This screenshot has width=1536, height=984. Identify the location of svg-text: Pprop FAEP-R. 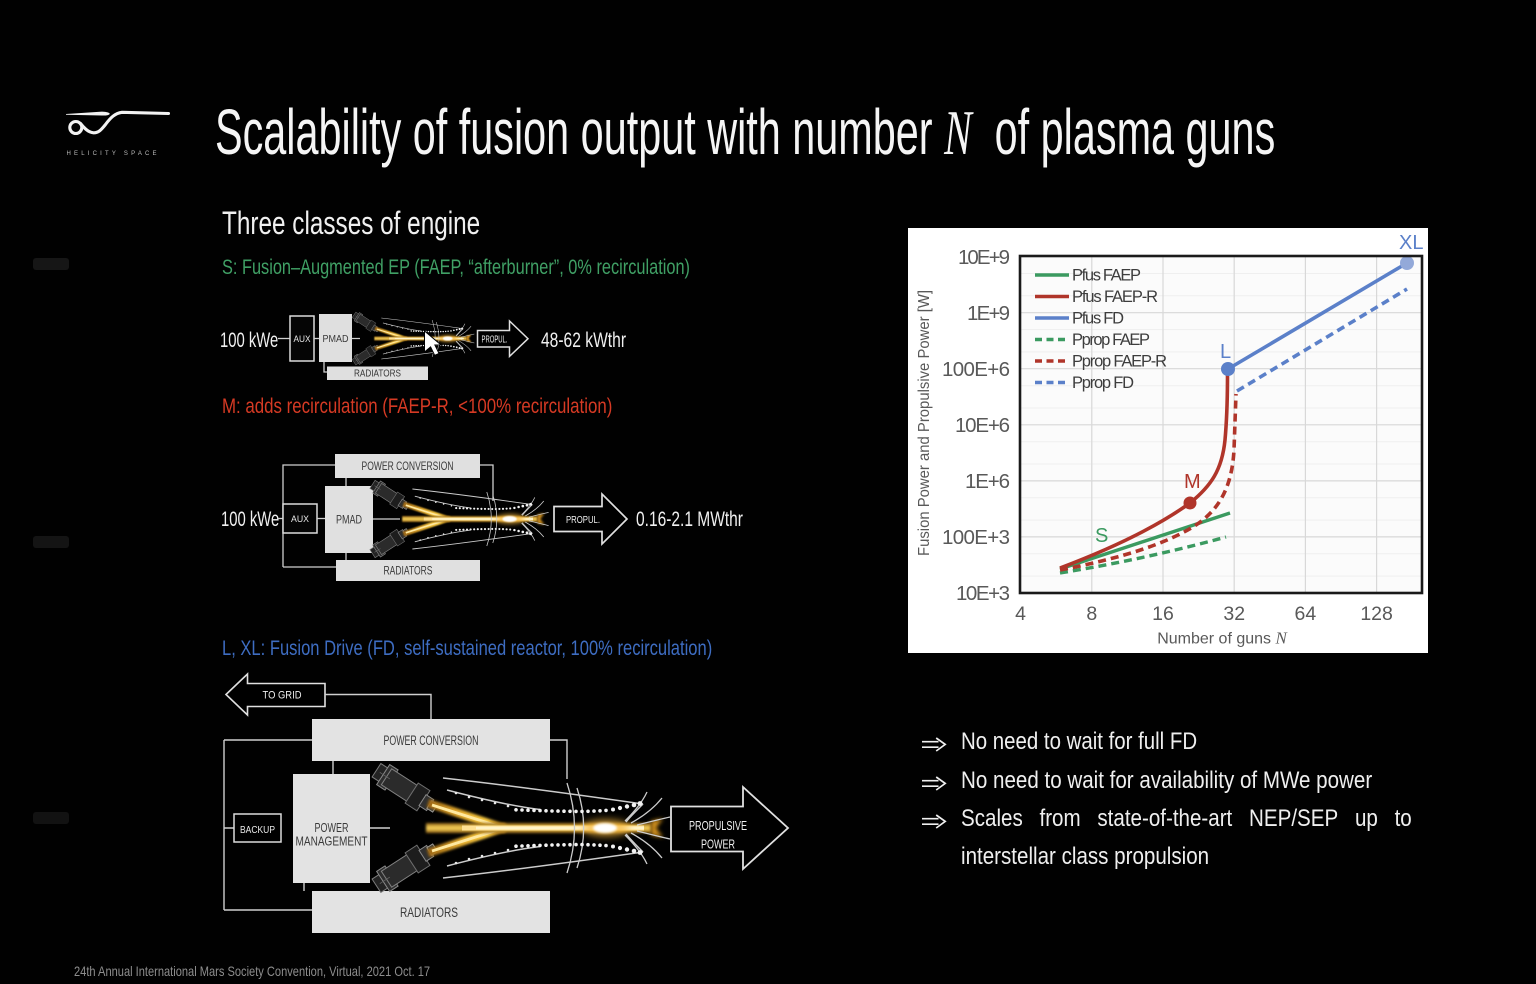
(1119, 362).